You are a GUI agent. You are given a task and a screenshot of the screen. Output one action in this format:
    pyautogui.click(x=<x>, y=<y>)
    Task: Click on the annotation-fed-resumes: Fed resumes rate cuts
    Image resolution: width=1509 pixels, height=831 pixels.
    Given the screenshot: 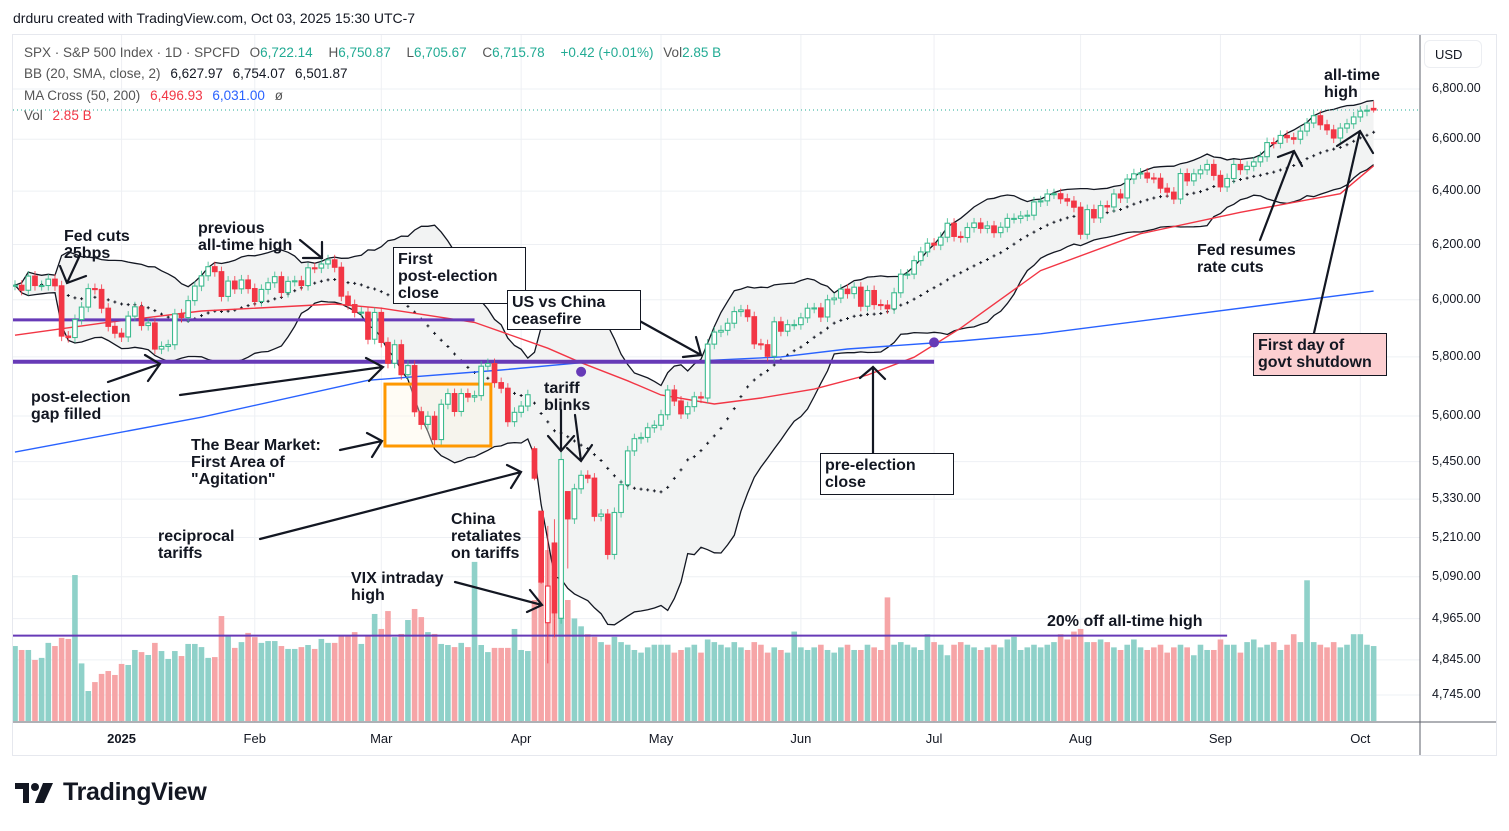 What is the action you would take?
    pyautogui.click(x=1246, y=259)
    